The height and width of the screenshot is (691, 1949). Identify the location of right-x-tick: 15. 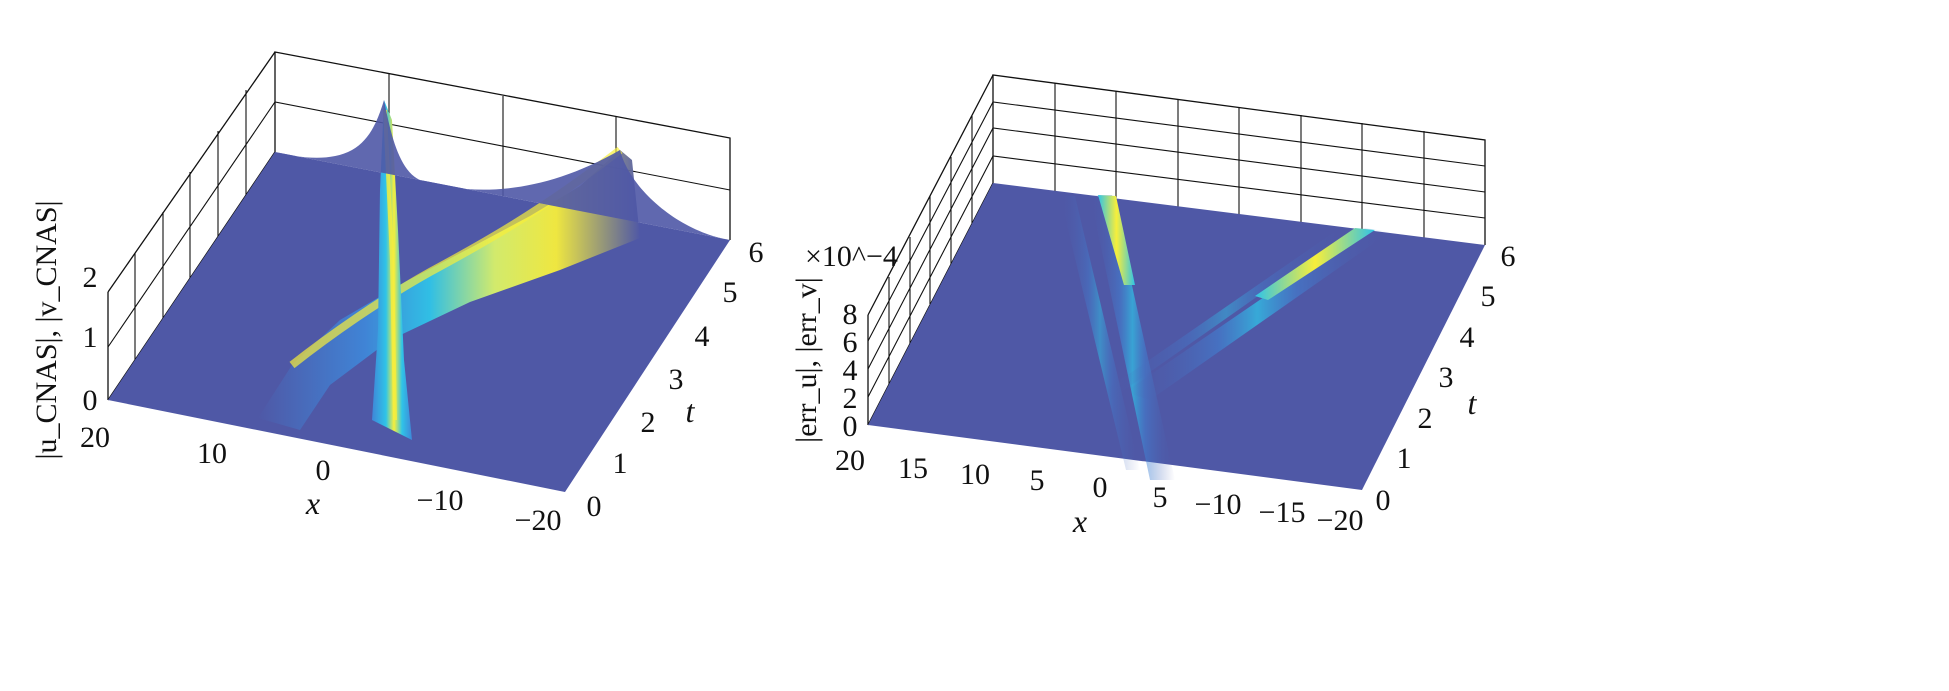
(913, 468).